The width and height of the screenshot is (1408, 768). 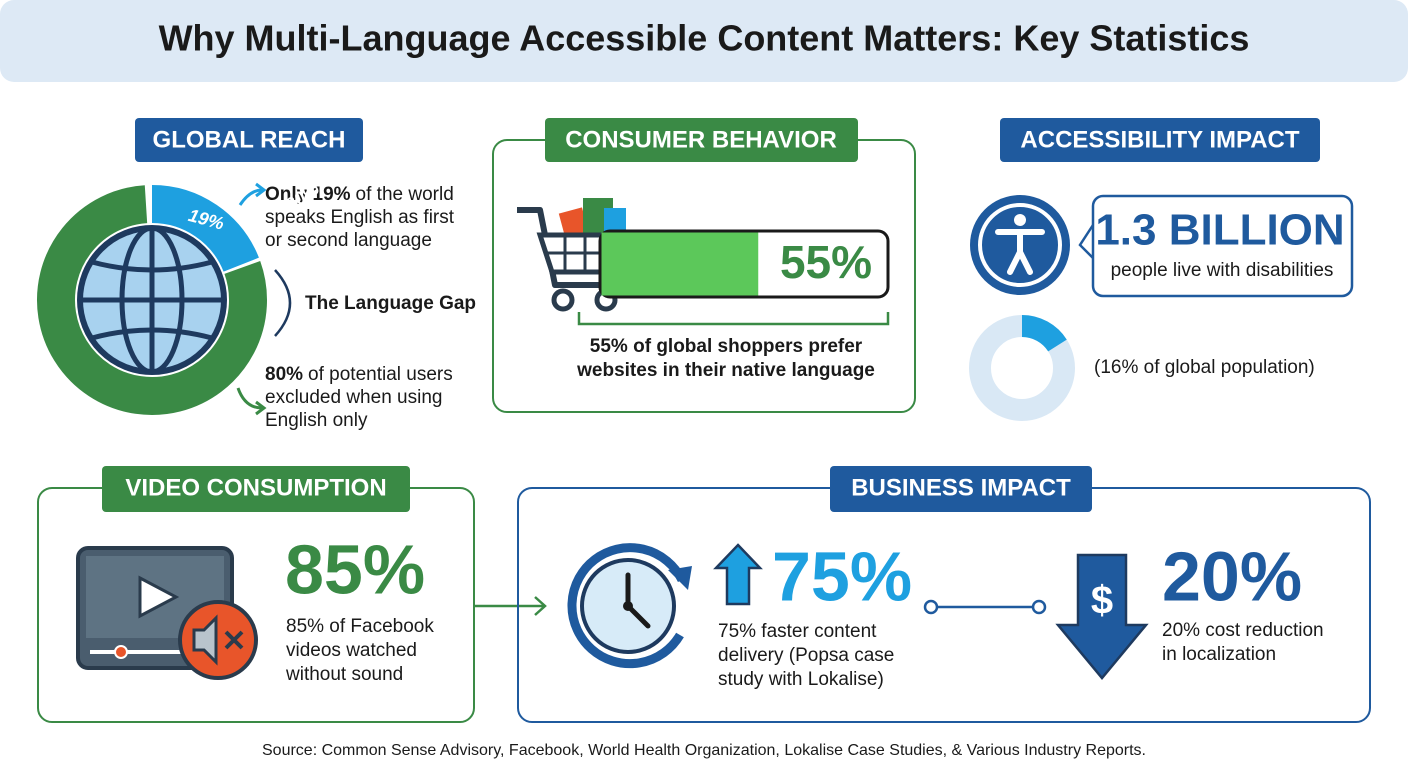 I want to click on preference-label: 55%, so click(x=826, y=262).